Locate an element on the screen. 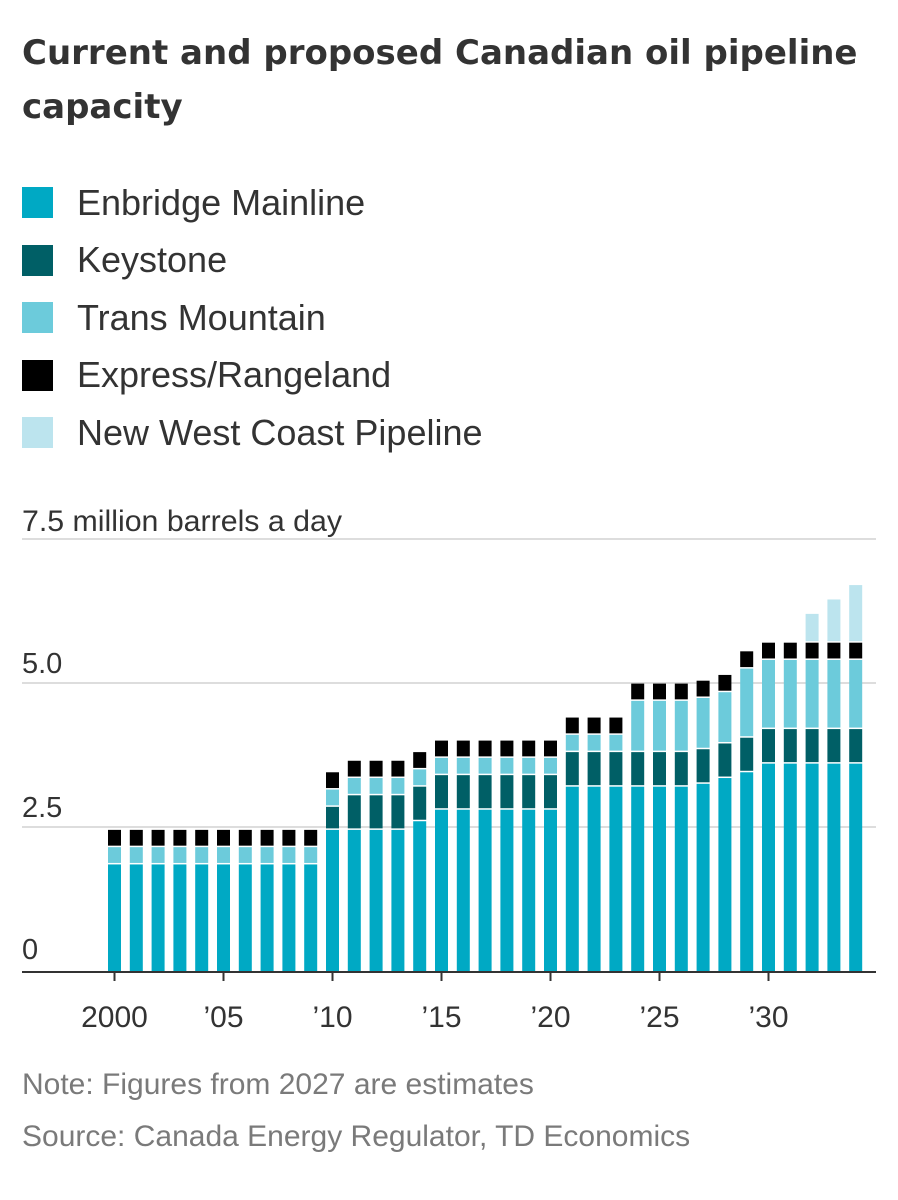  x-tick-label: ’20 is located at coordinates (550, 1017).